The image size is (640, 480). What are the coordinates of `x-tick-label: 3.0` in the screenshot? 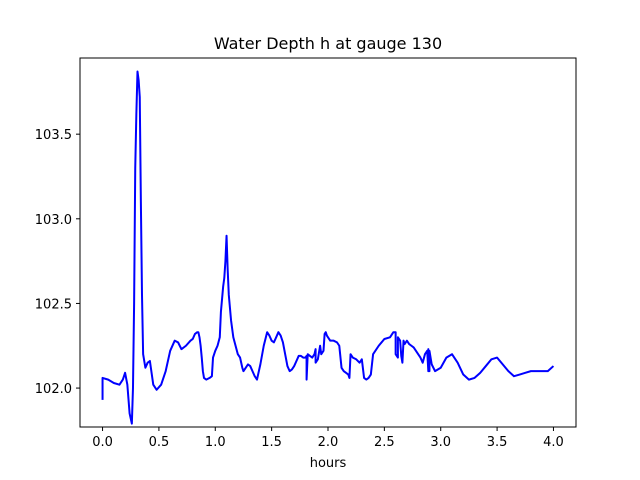 It's located at (440, 442).